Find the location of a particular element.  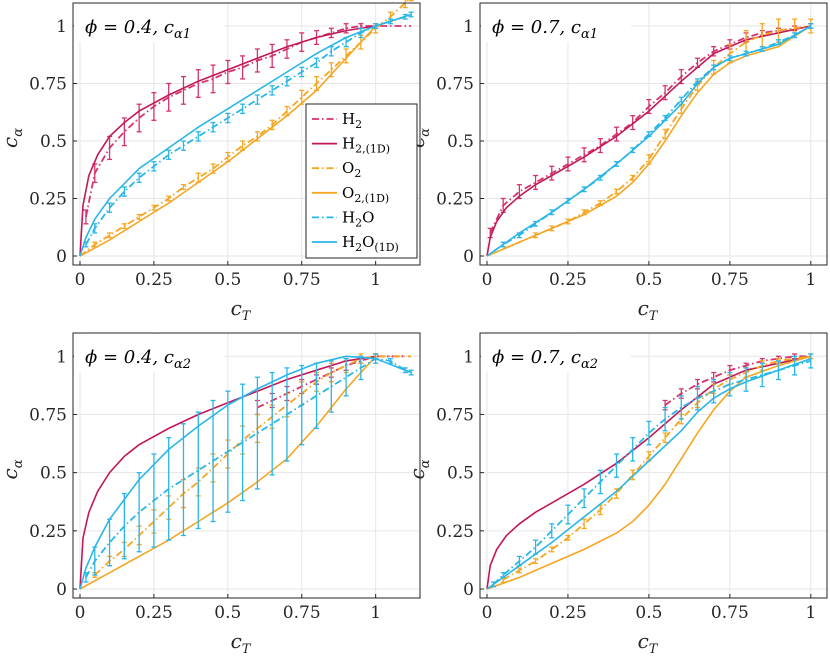

legend-label: O2,(1D) is located at coordinates (365, 194).